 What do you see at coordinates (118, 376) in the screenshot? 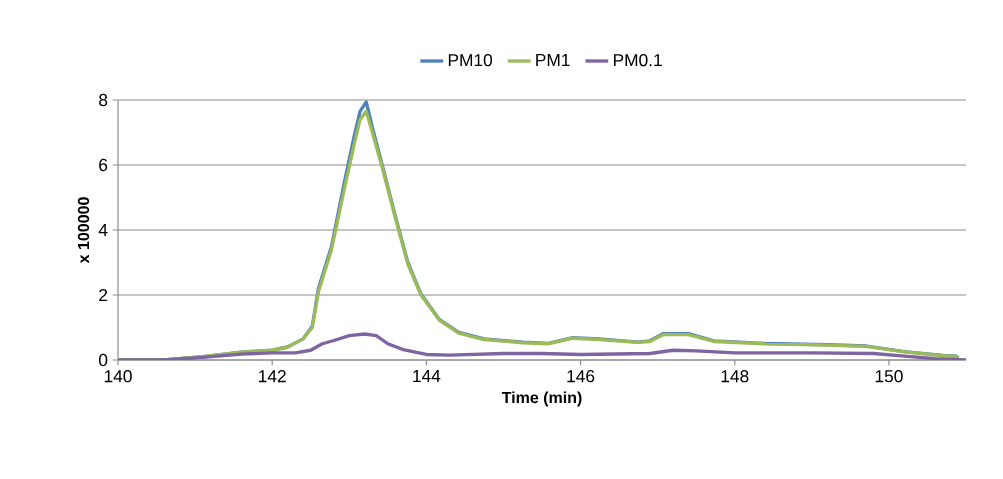
I see `x-tick-label: 140` at bounding box center [118, 376].